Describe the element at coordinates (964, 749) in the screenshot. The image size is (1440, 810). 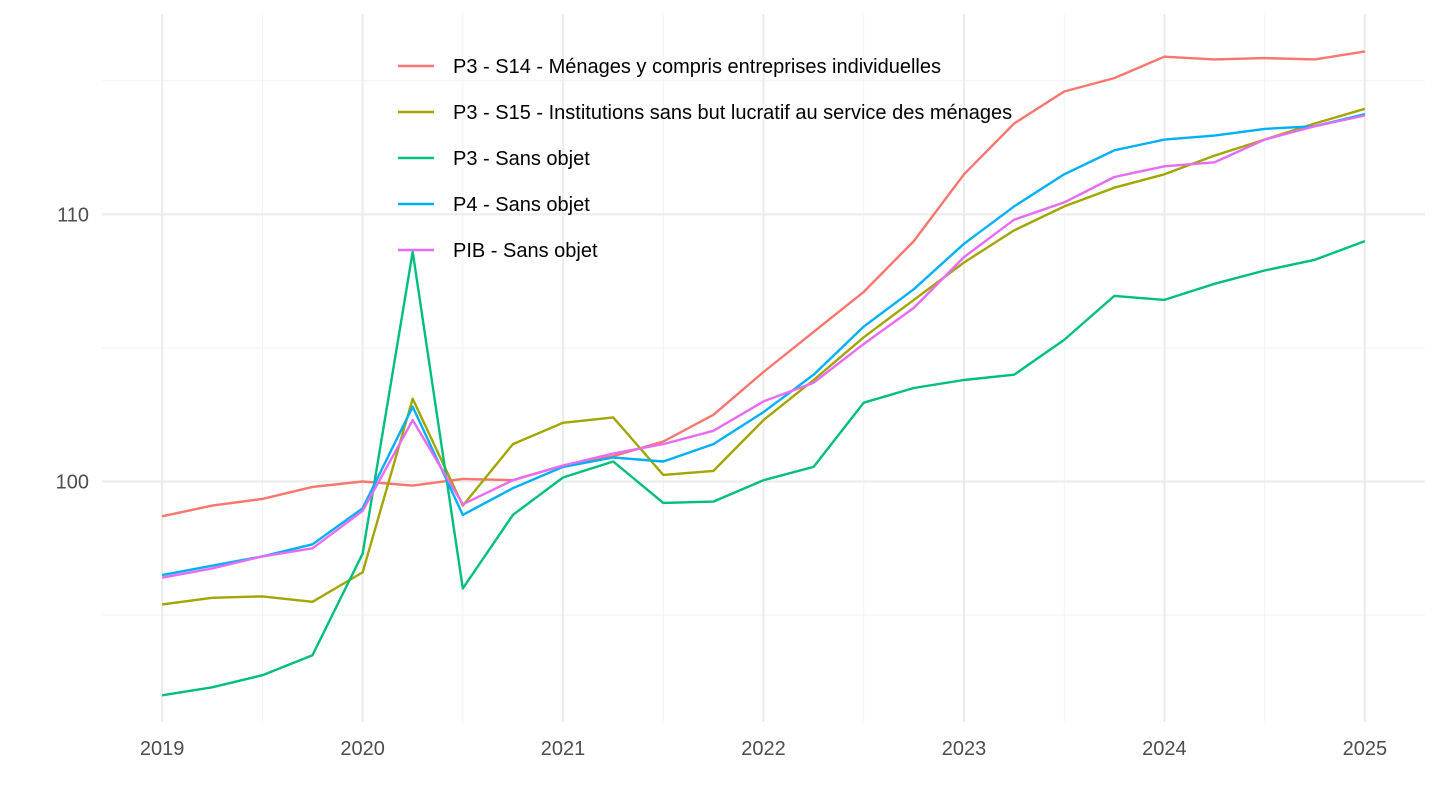
I see `x-tick-label: 2023` at that location.